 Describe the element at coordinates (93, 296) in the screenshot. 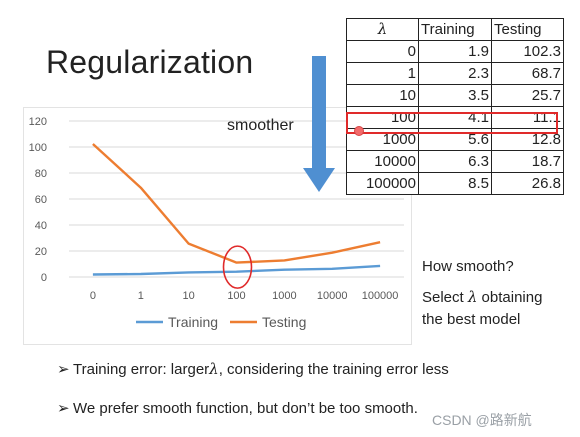

I see `x-tick-label: 0` at that location.